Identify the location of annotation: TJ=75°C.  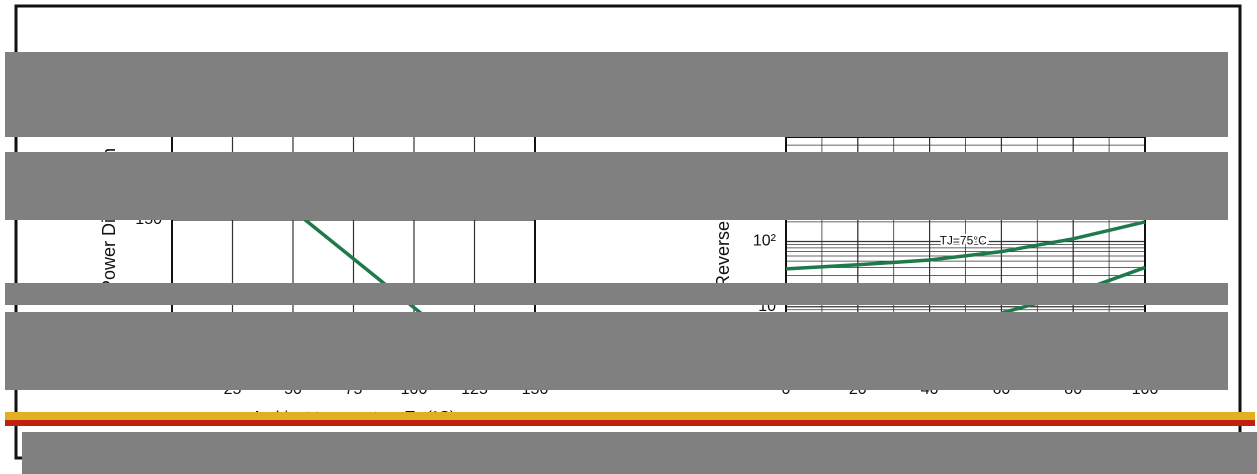
(963, 241).